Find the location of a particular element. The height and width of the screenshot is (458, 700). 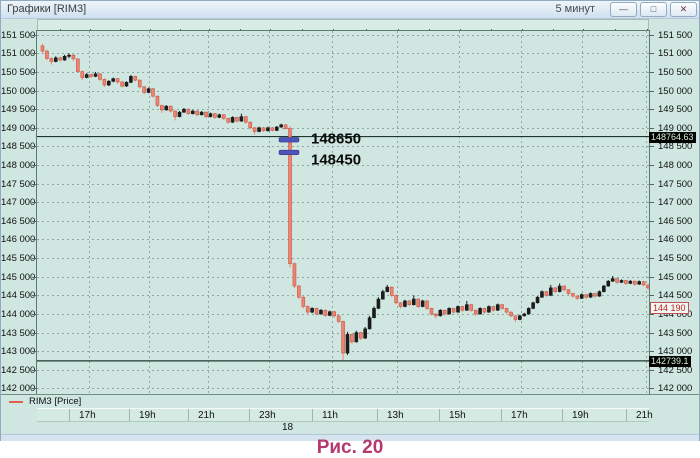

window-bottom-strip is located at coordinates (350, 437).